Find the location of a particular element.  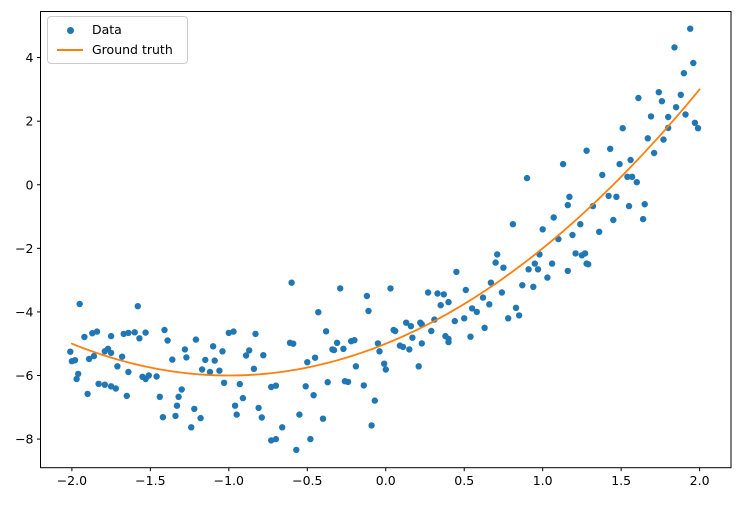

y-axis-tick-label: −4 is located at coordinates (24, 311).